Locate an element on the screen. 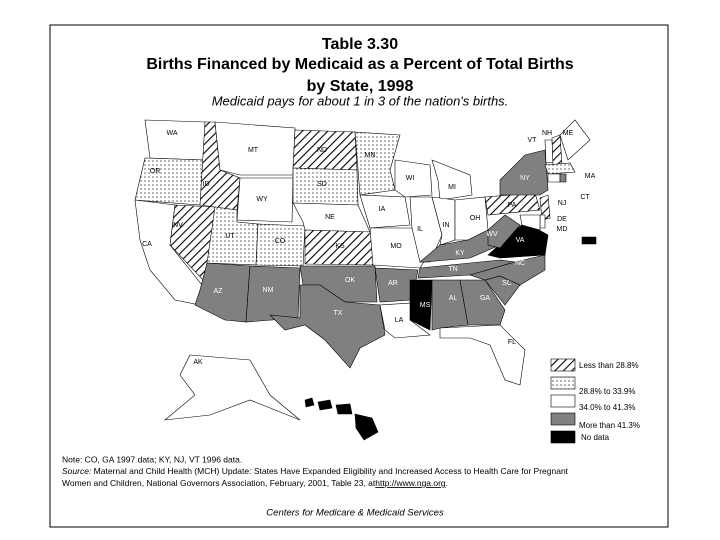 The width and height of the screenshot is (720, 540). state-label: AR is located at coordinates (393, 283).